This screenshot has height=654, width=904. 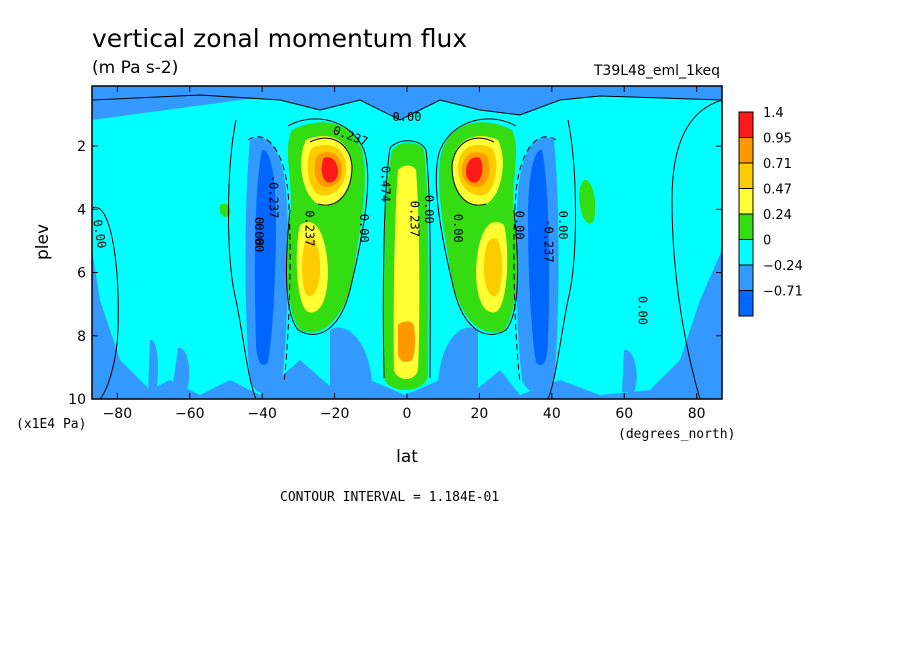 I want to click on field-max-right-red, so click(x=474, y=170).